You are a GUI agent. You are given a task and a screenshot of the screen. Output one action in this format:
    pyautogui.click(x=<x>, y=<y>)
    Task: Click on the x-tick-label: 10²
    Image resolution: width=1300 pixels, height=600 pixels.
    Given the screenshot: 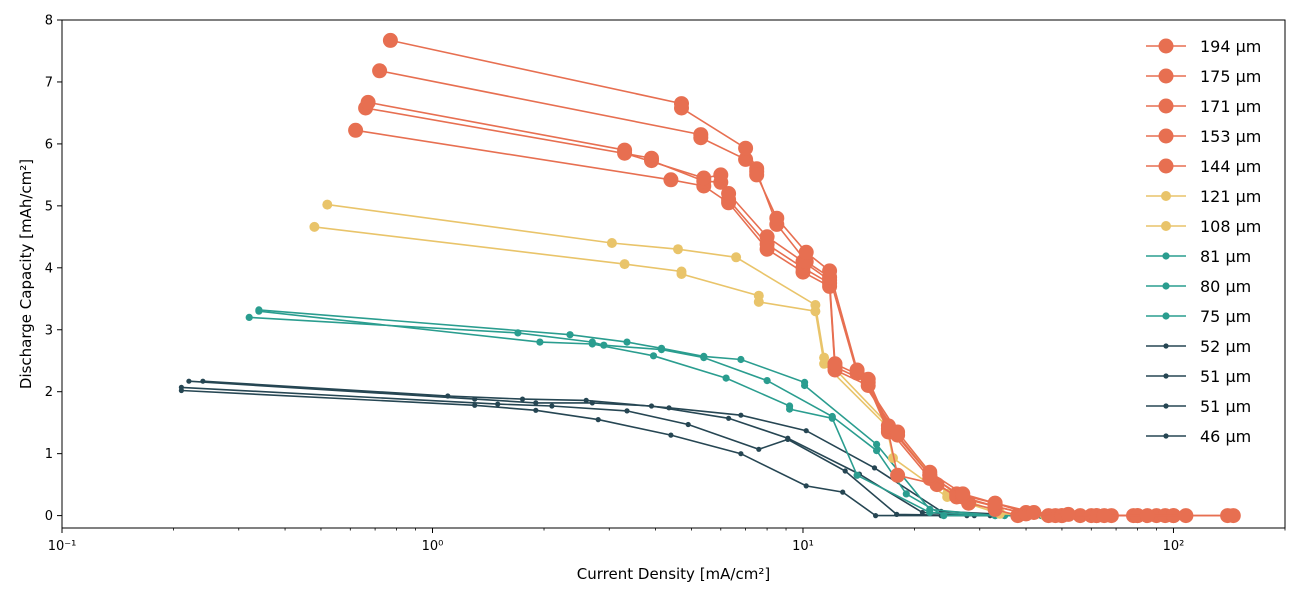 What is the action you would take?
    pyautogui.click(x=1174, y=546)
    